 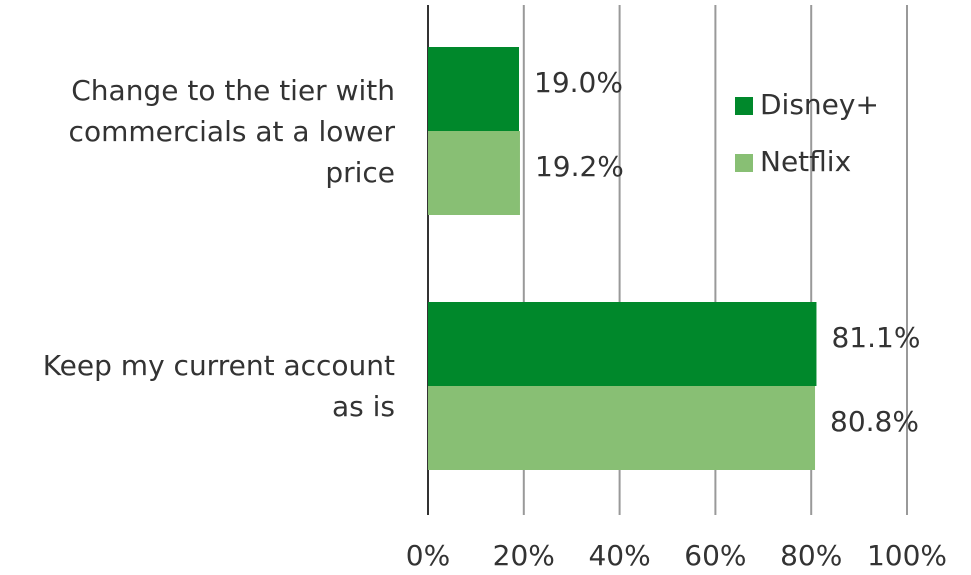 I want to click on x-tick-label: 100%, so click(x=907, y=555).